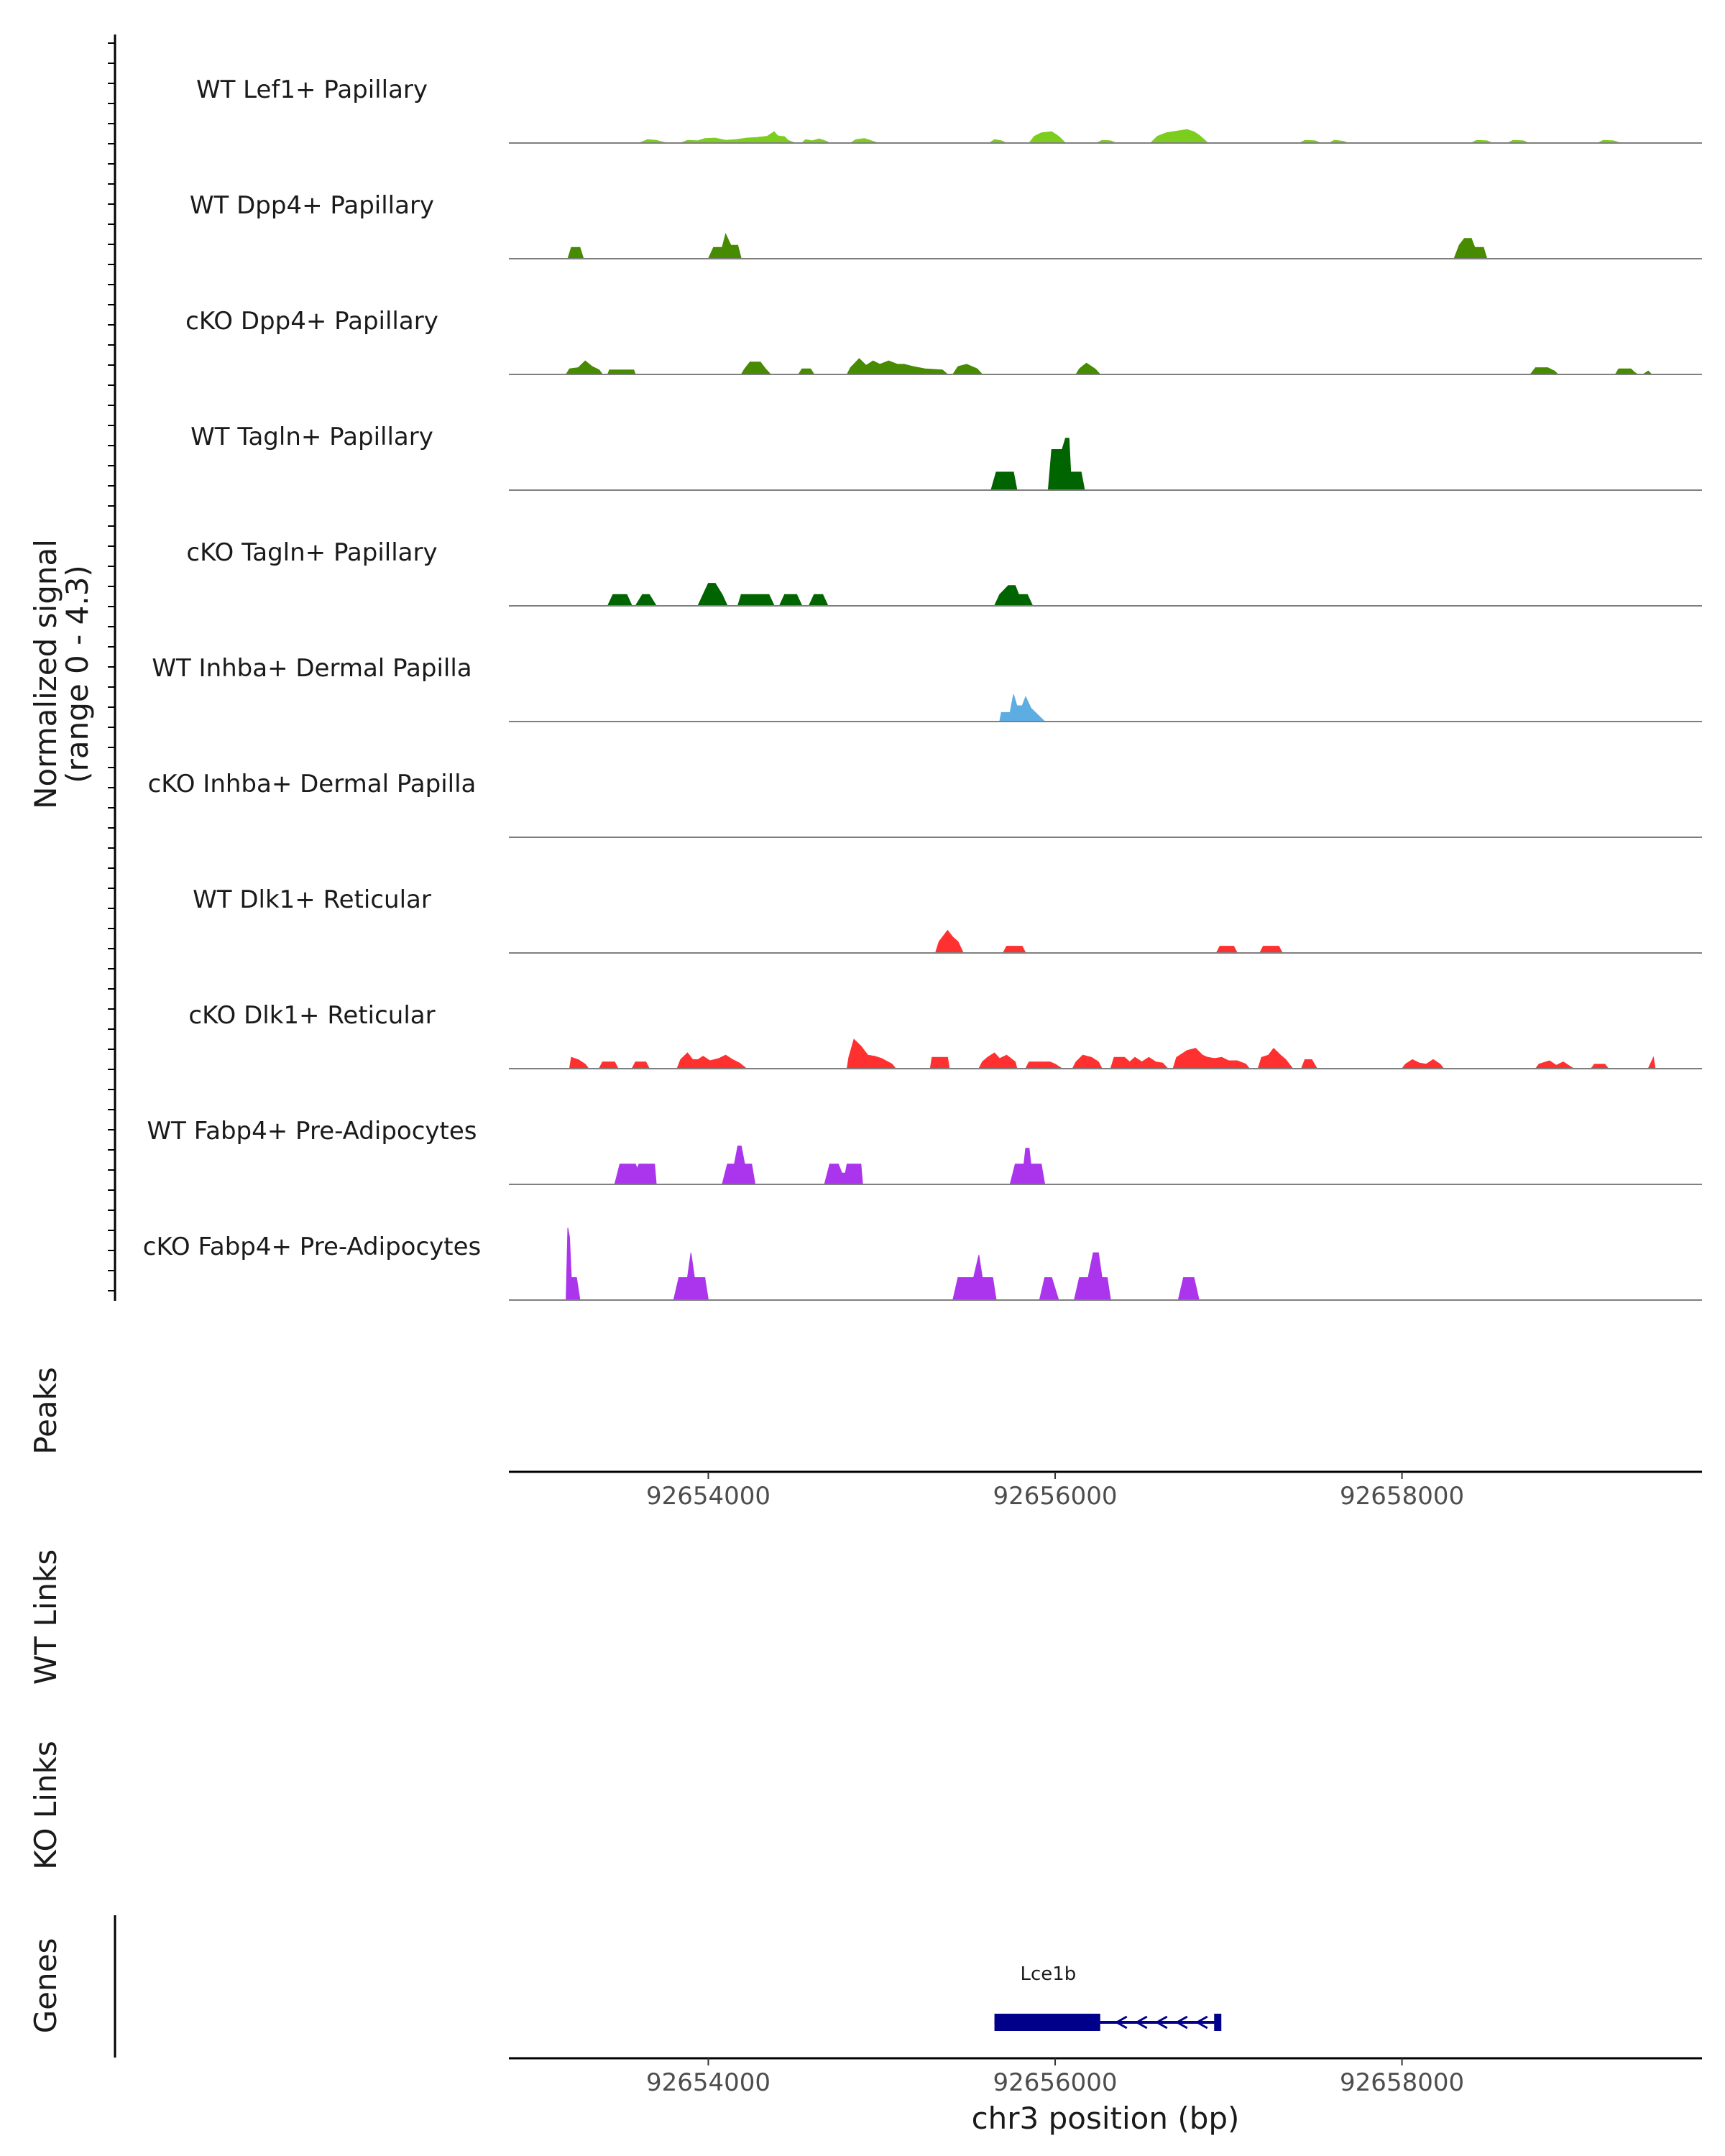 The height and width of the screenshot is (2156, 1725). I want to click on peaks-x-axis: 92654000 92656000 92658000, so click(1105, 1491).